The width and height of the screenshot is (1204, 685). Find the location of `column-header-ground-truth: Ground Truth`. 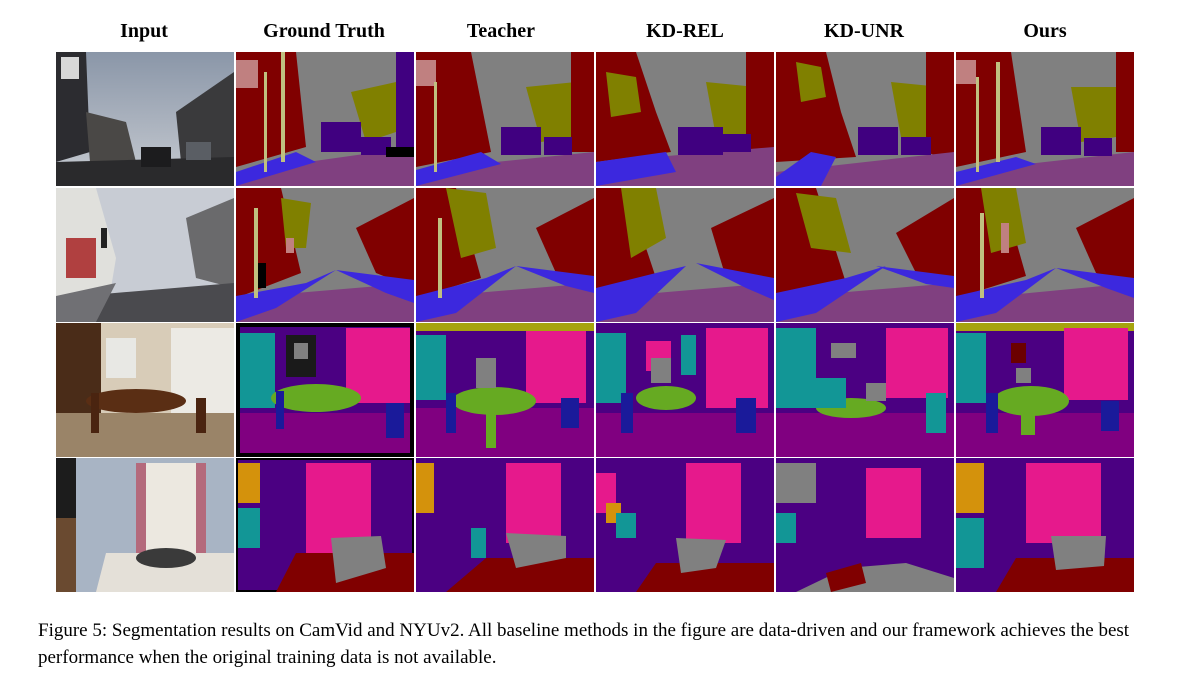

column-header-ground-truth: Ground Truth is located at coordinates (324, 31).